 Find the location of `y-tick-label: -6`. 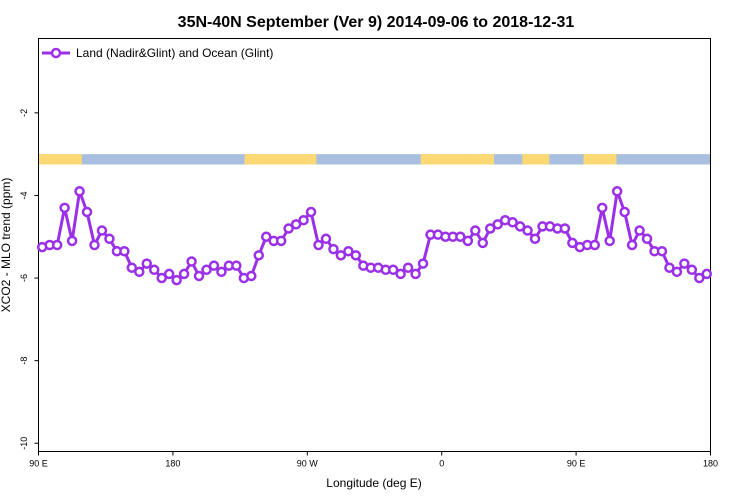

y-tick-label: -6 is located at coordinates (24, 278).